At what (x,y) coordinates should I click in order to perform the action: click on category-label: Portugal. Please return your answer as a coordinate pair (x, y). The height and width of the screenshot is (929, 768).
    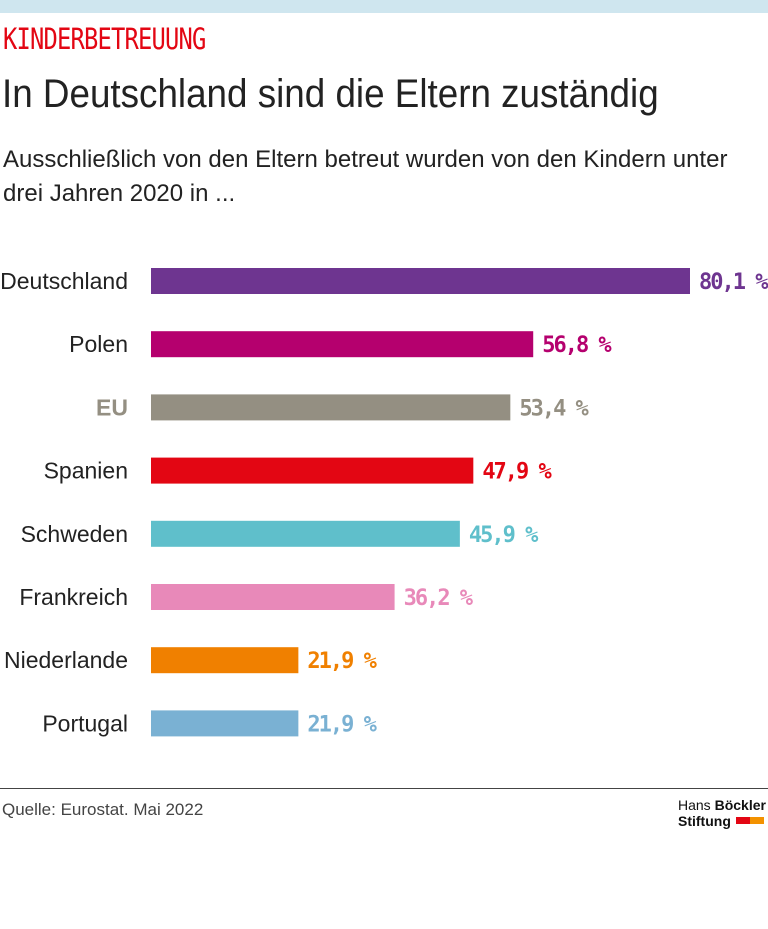
    Looking at the image, I should click on (85, 723).